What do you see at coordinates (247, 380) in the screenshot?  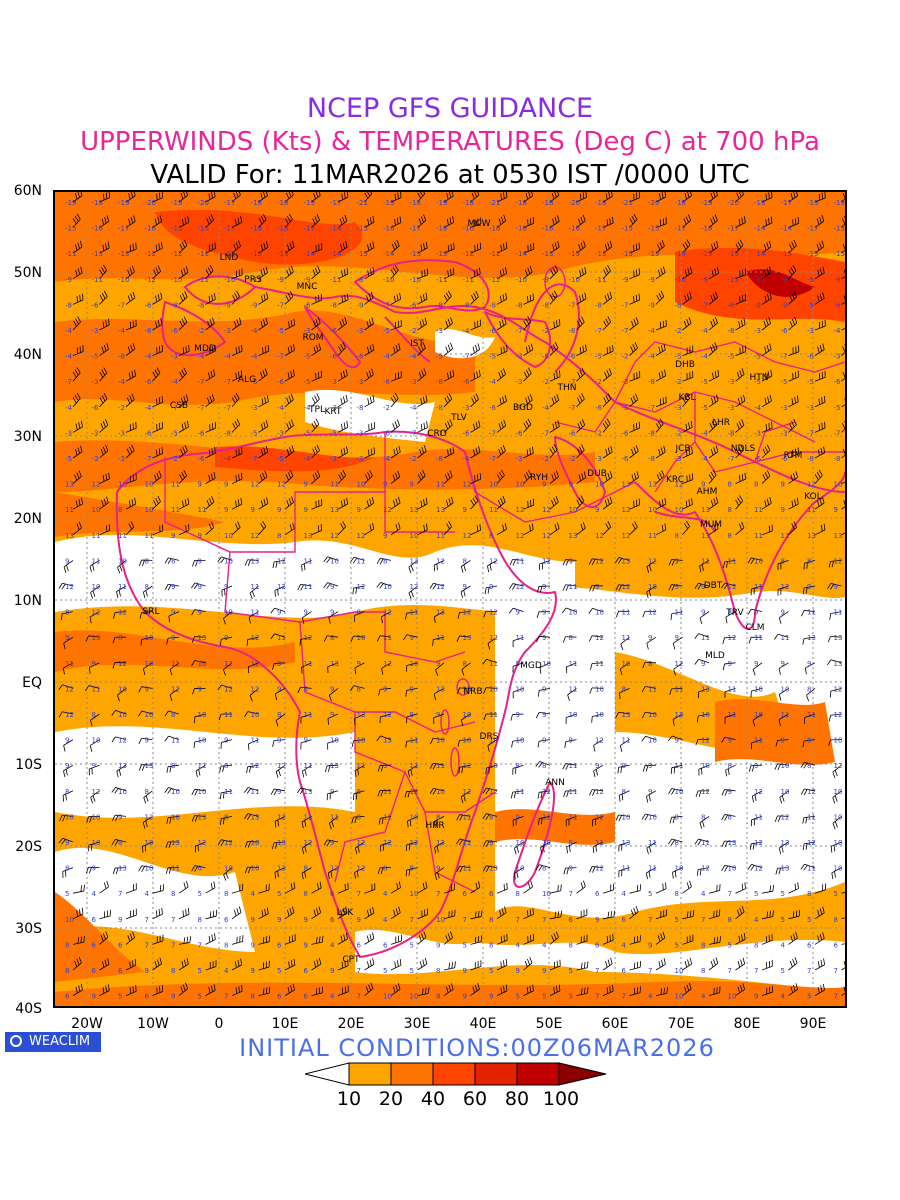 I see `station-alg: ALG` at bounding box center [247, 380].